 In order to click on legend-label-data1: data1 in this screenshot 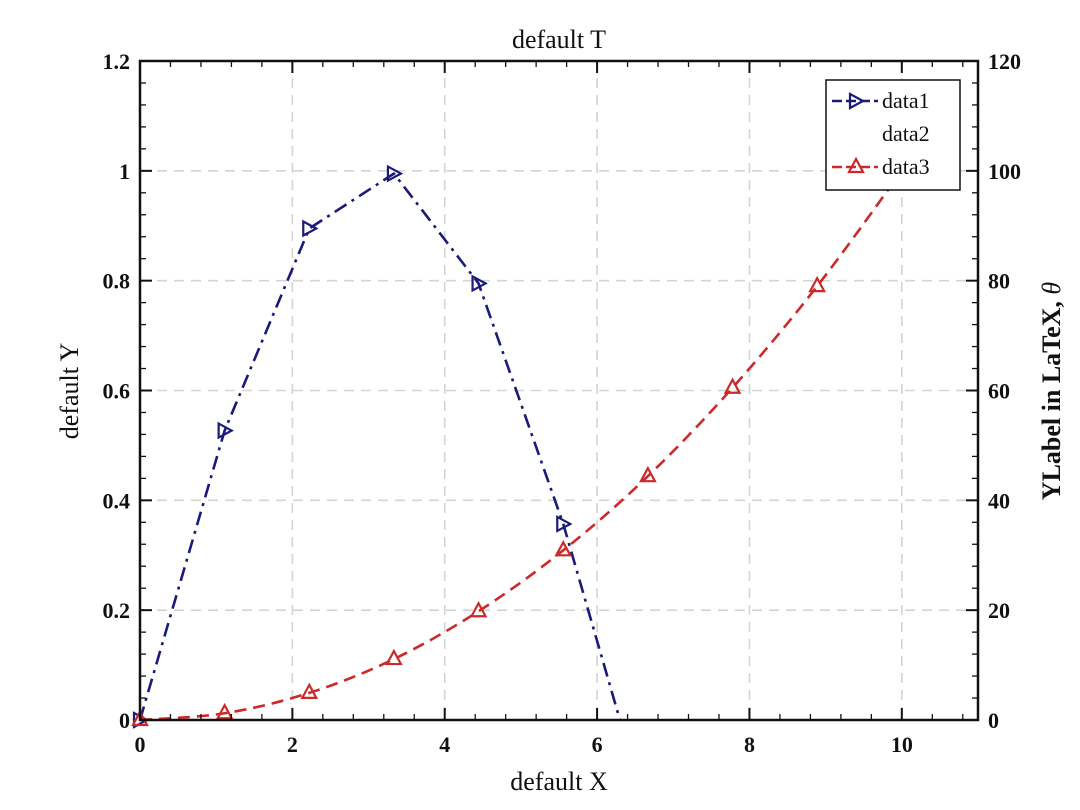, I will do `click(906, 100)`.